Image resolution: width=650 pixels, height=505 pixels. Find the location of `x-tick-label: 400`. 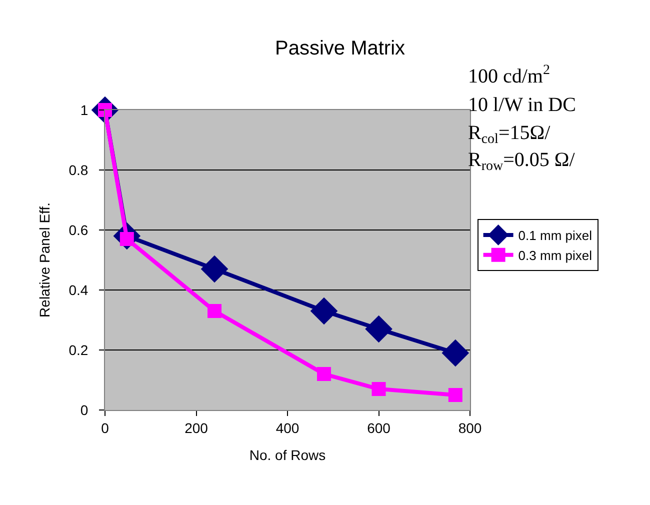

x-tick-label: 400 is located at coordinates (288, 428).